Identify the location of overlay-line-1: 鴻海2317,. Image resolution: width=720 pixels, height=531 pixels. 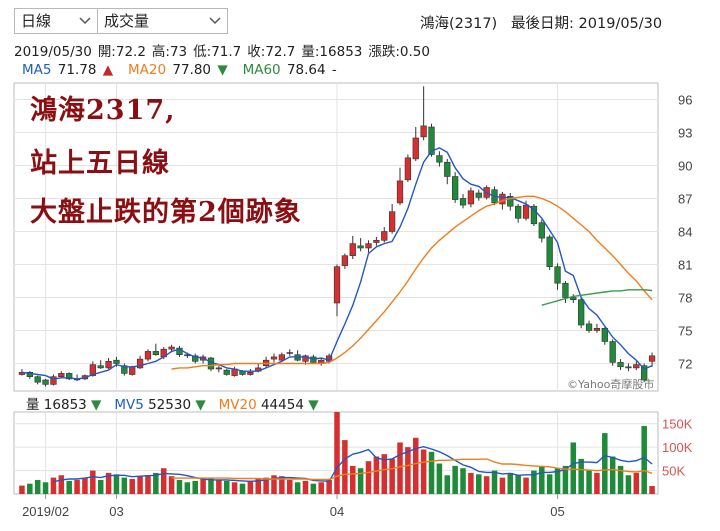
(103, 110).